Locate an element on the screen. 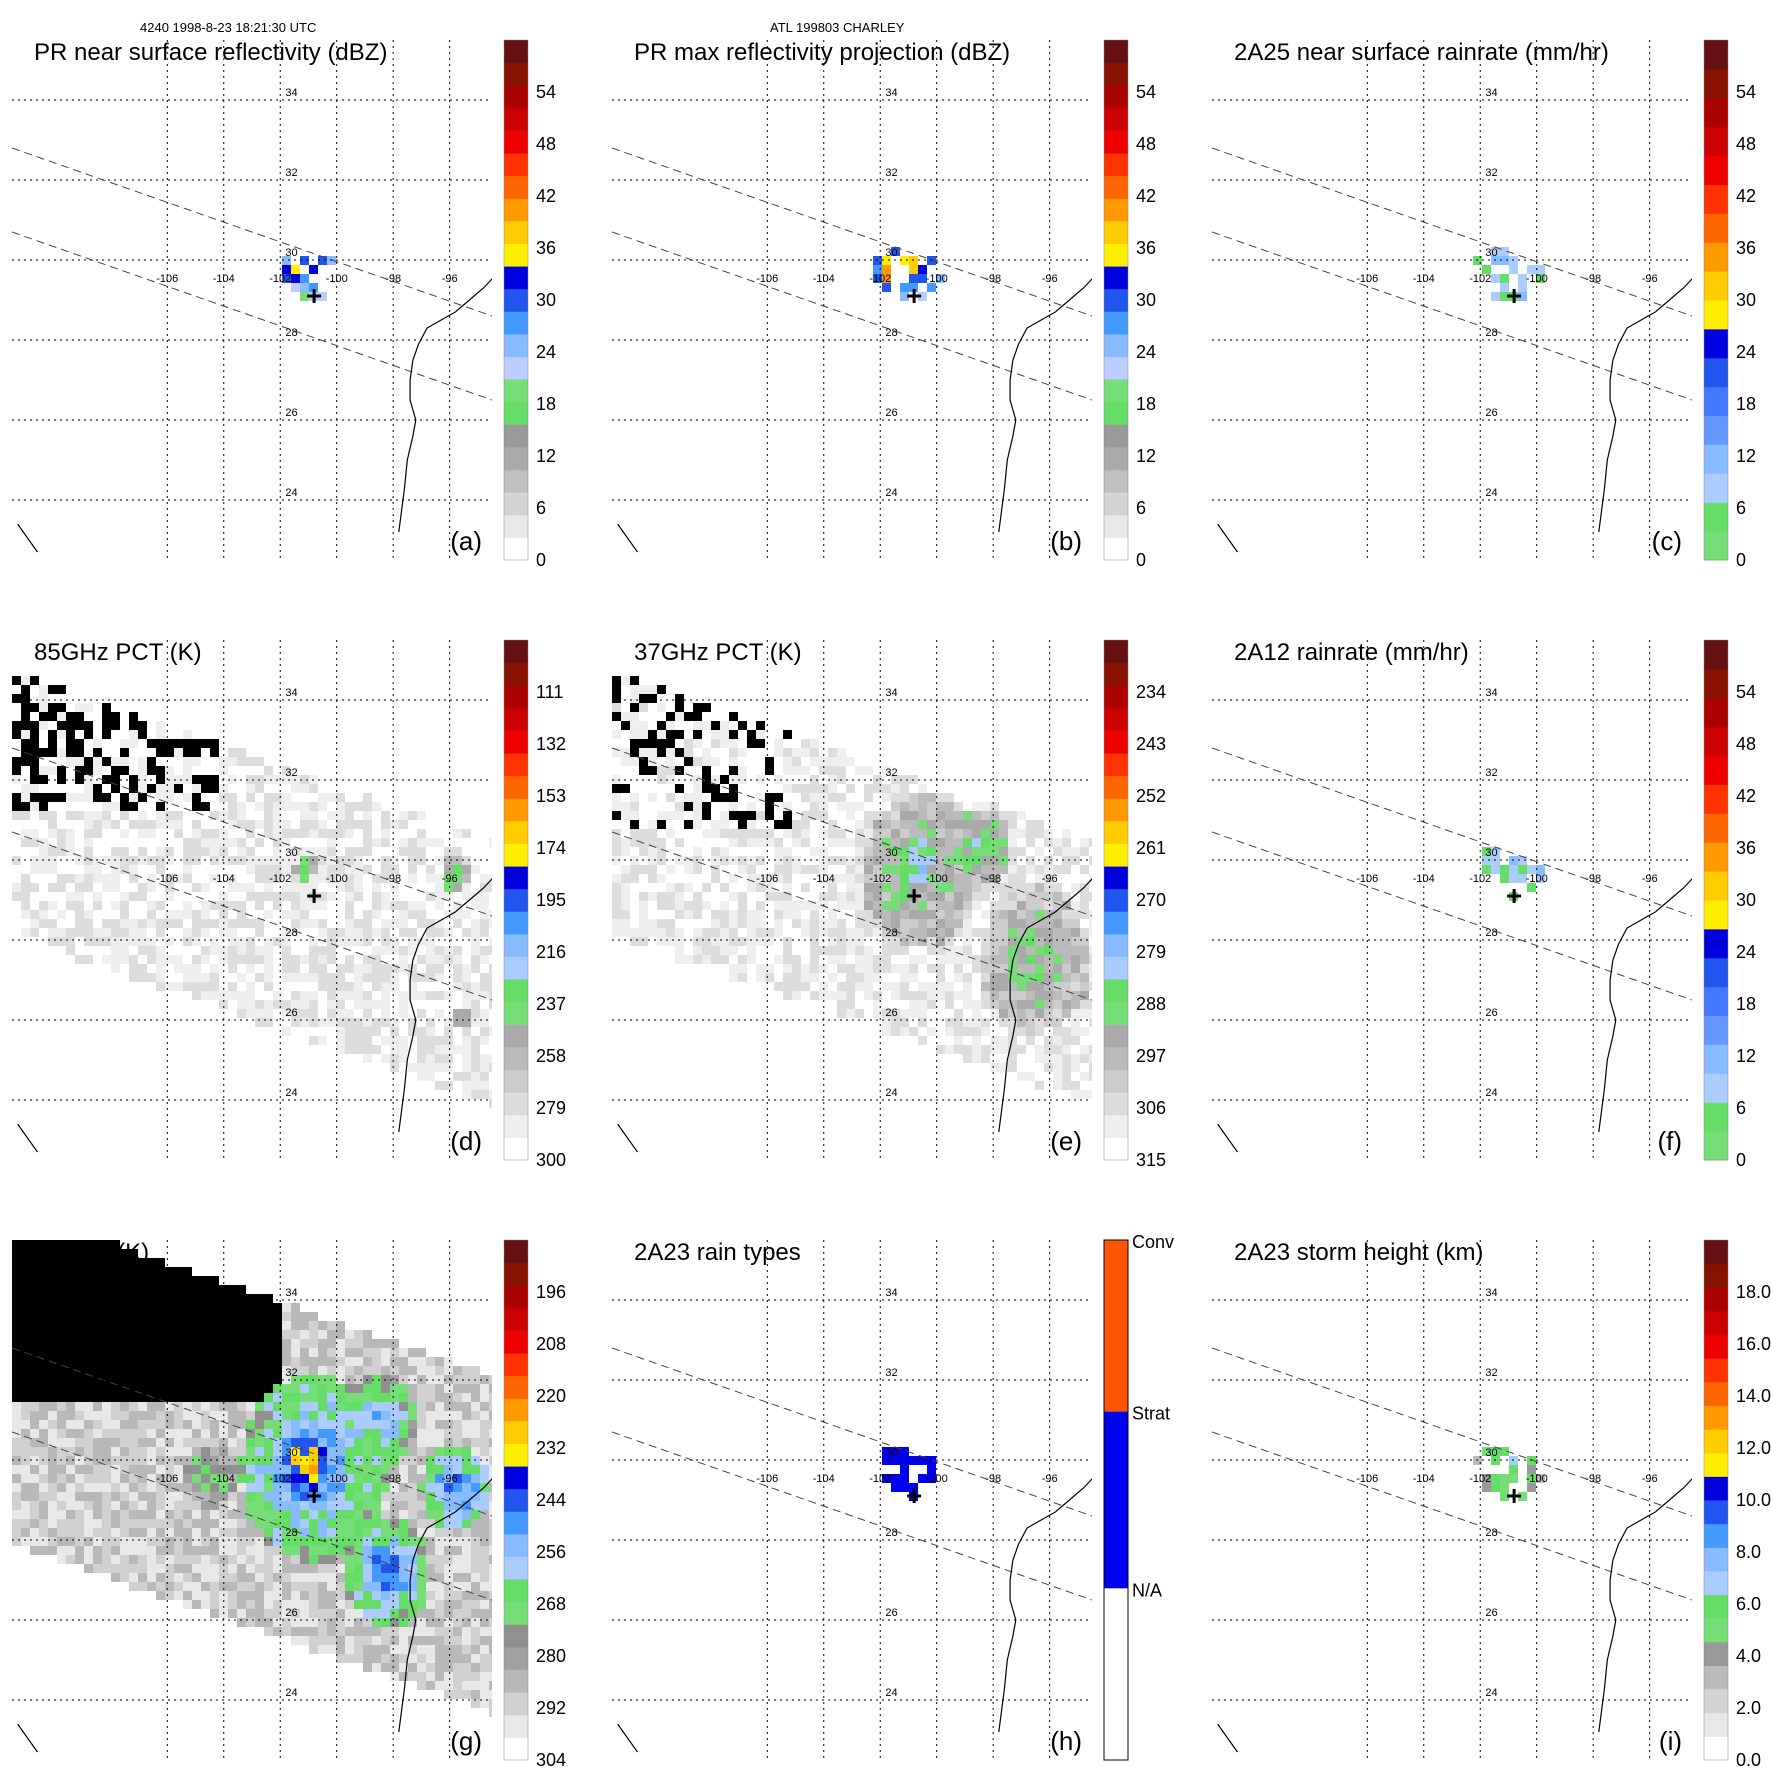 The height and width of the screenshot is (1771, 1771). colorbar-tick-label: 234 is located at coordinates (1151, 692).